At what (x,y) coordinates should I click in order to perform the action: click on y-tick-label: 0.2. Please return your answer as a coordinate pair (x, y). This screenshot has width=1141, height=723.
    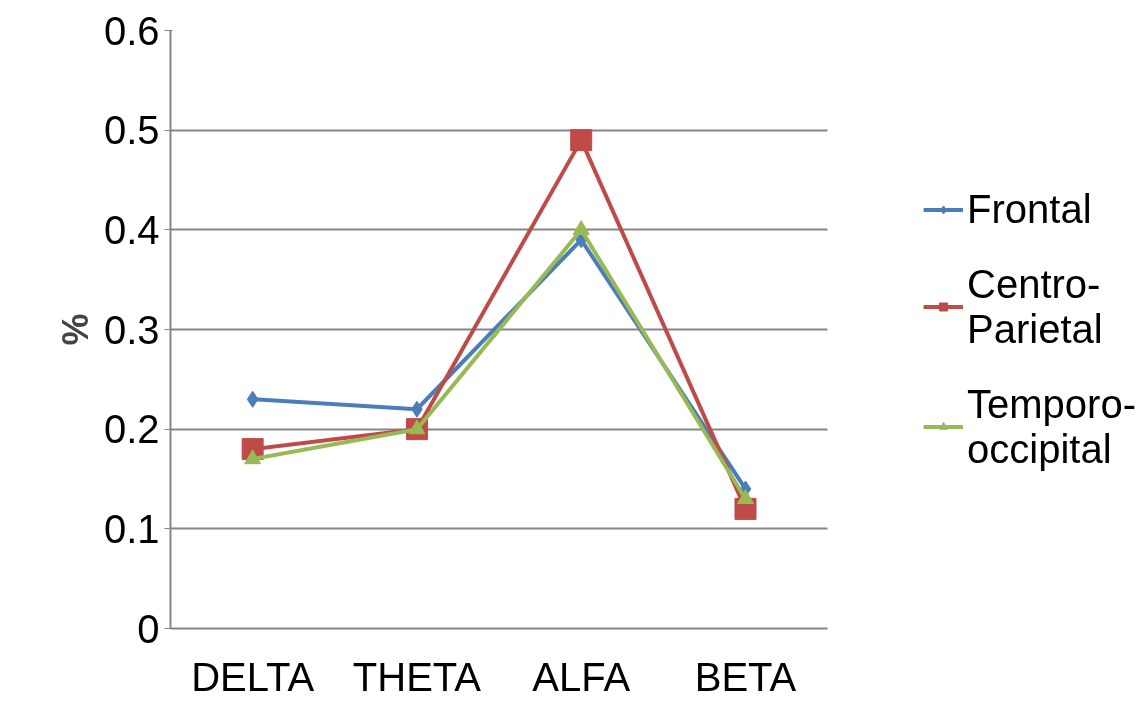
    Looking at the image, I should click on (131, 429).